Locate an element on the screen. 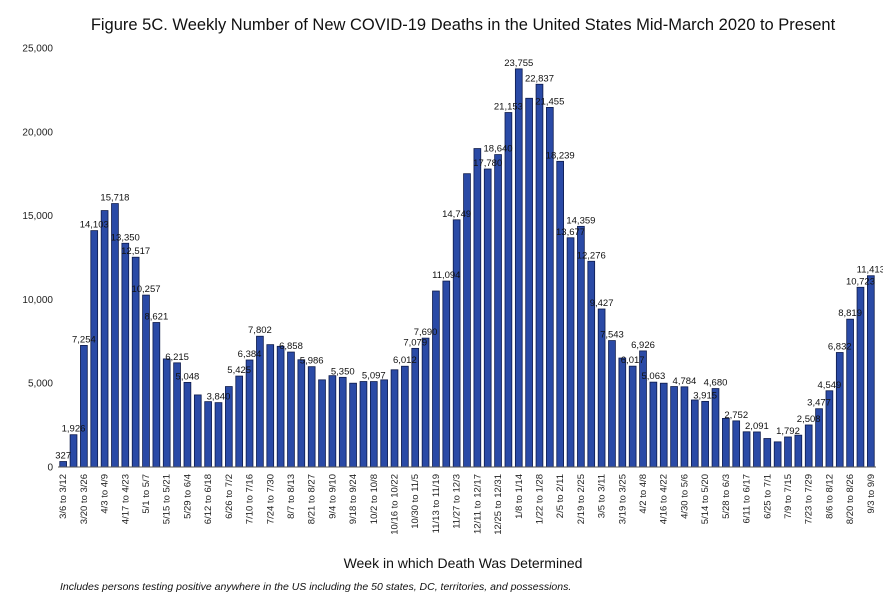 The width and height of the screenshot is (883, 607). data-label: 11,094 is located at coordinates (446, 275).